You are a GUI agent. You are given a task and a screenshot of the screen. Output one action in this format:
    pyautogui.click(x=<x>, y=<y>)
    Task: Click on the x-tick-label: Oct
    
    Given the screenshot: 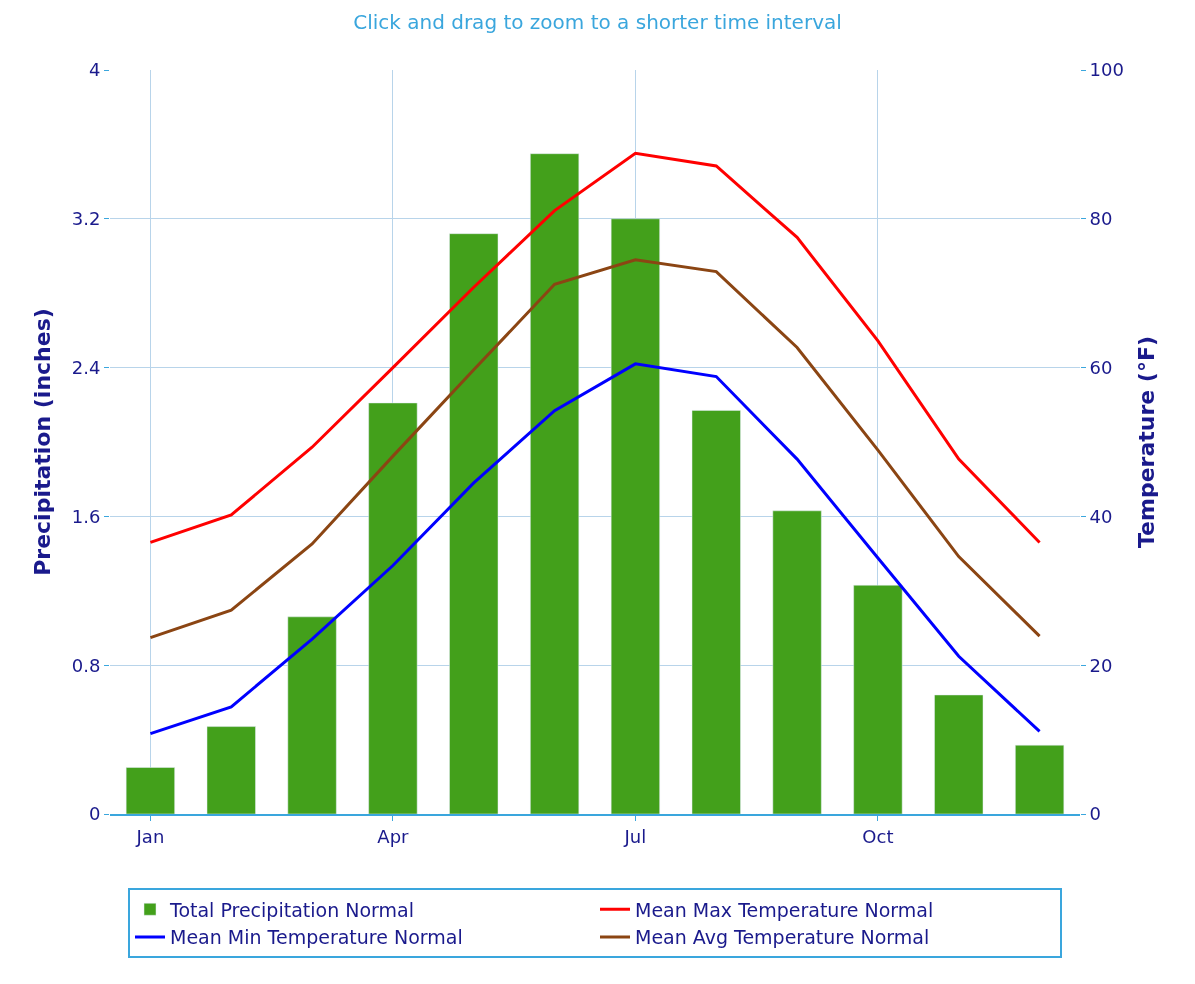 What is the action you would take?
    pyautogui.click(x=878, y=836)
    